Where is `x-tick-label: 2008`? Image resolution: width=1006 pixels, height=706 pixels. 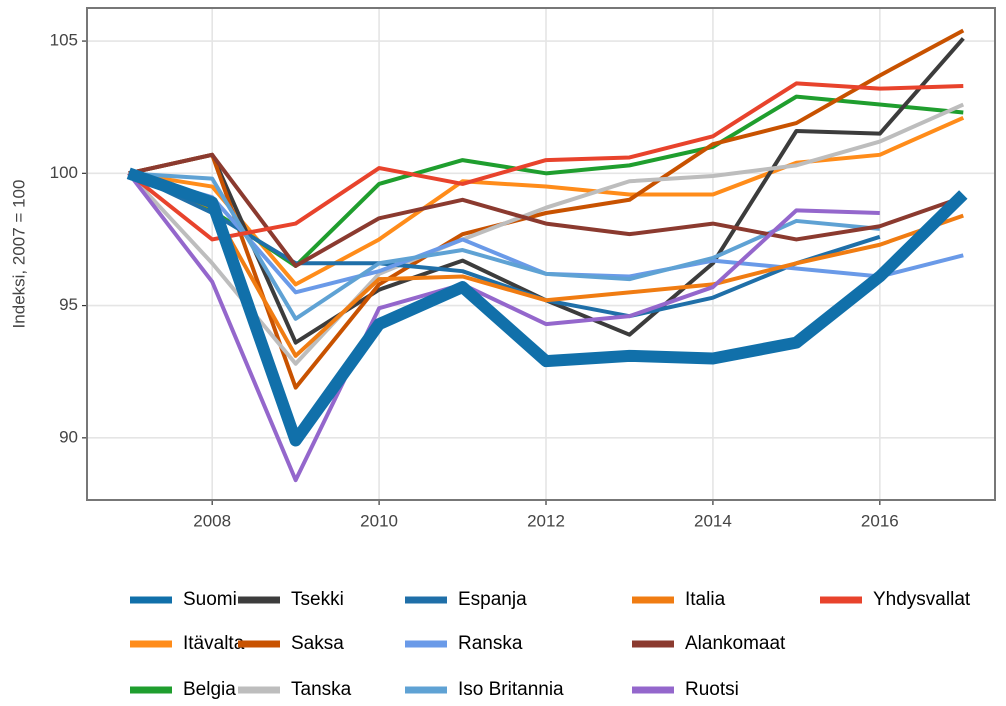 x-tick-label: 2008 is located at coordinates (212, 520).